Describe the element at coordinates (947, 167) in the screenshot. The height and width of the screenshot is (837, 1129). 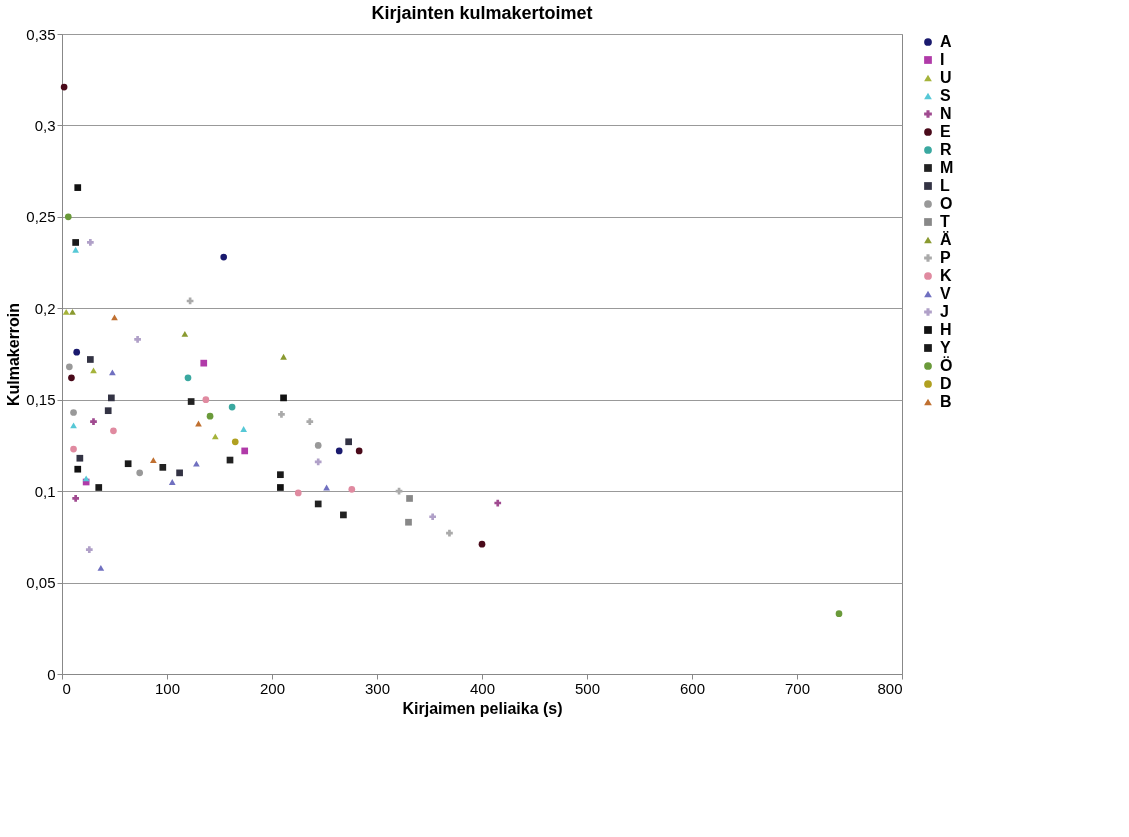
I see `legend-label: M` at that location.